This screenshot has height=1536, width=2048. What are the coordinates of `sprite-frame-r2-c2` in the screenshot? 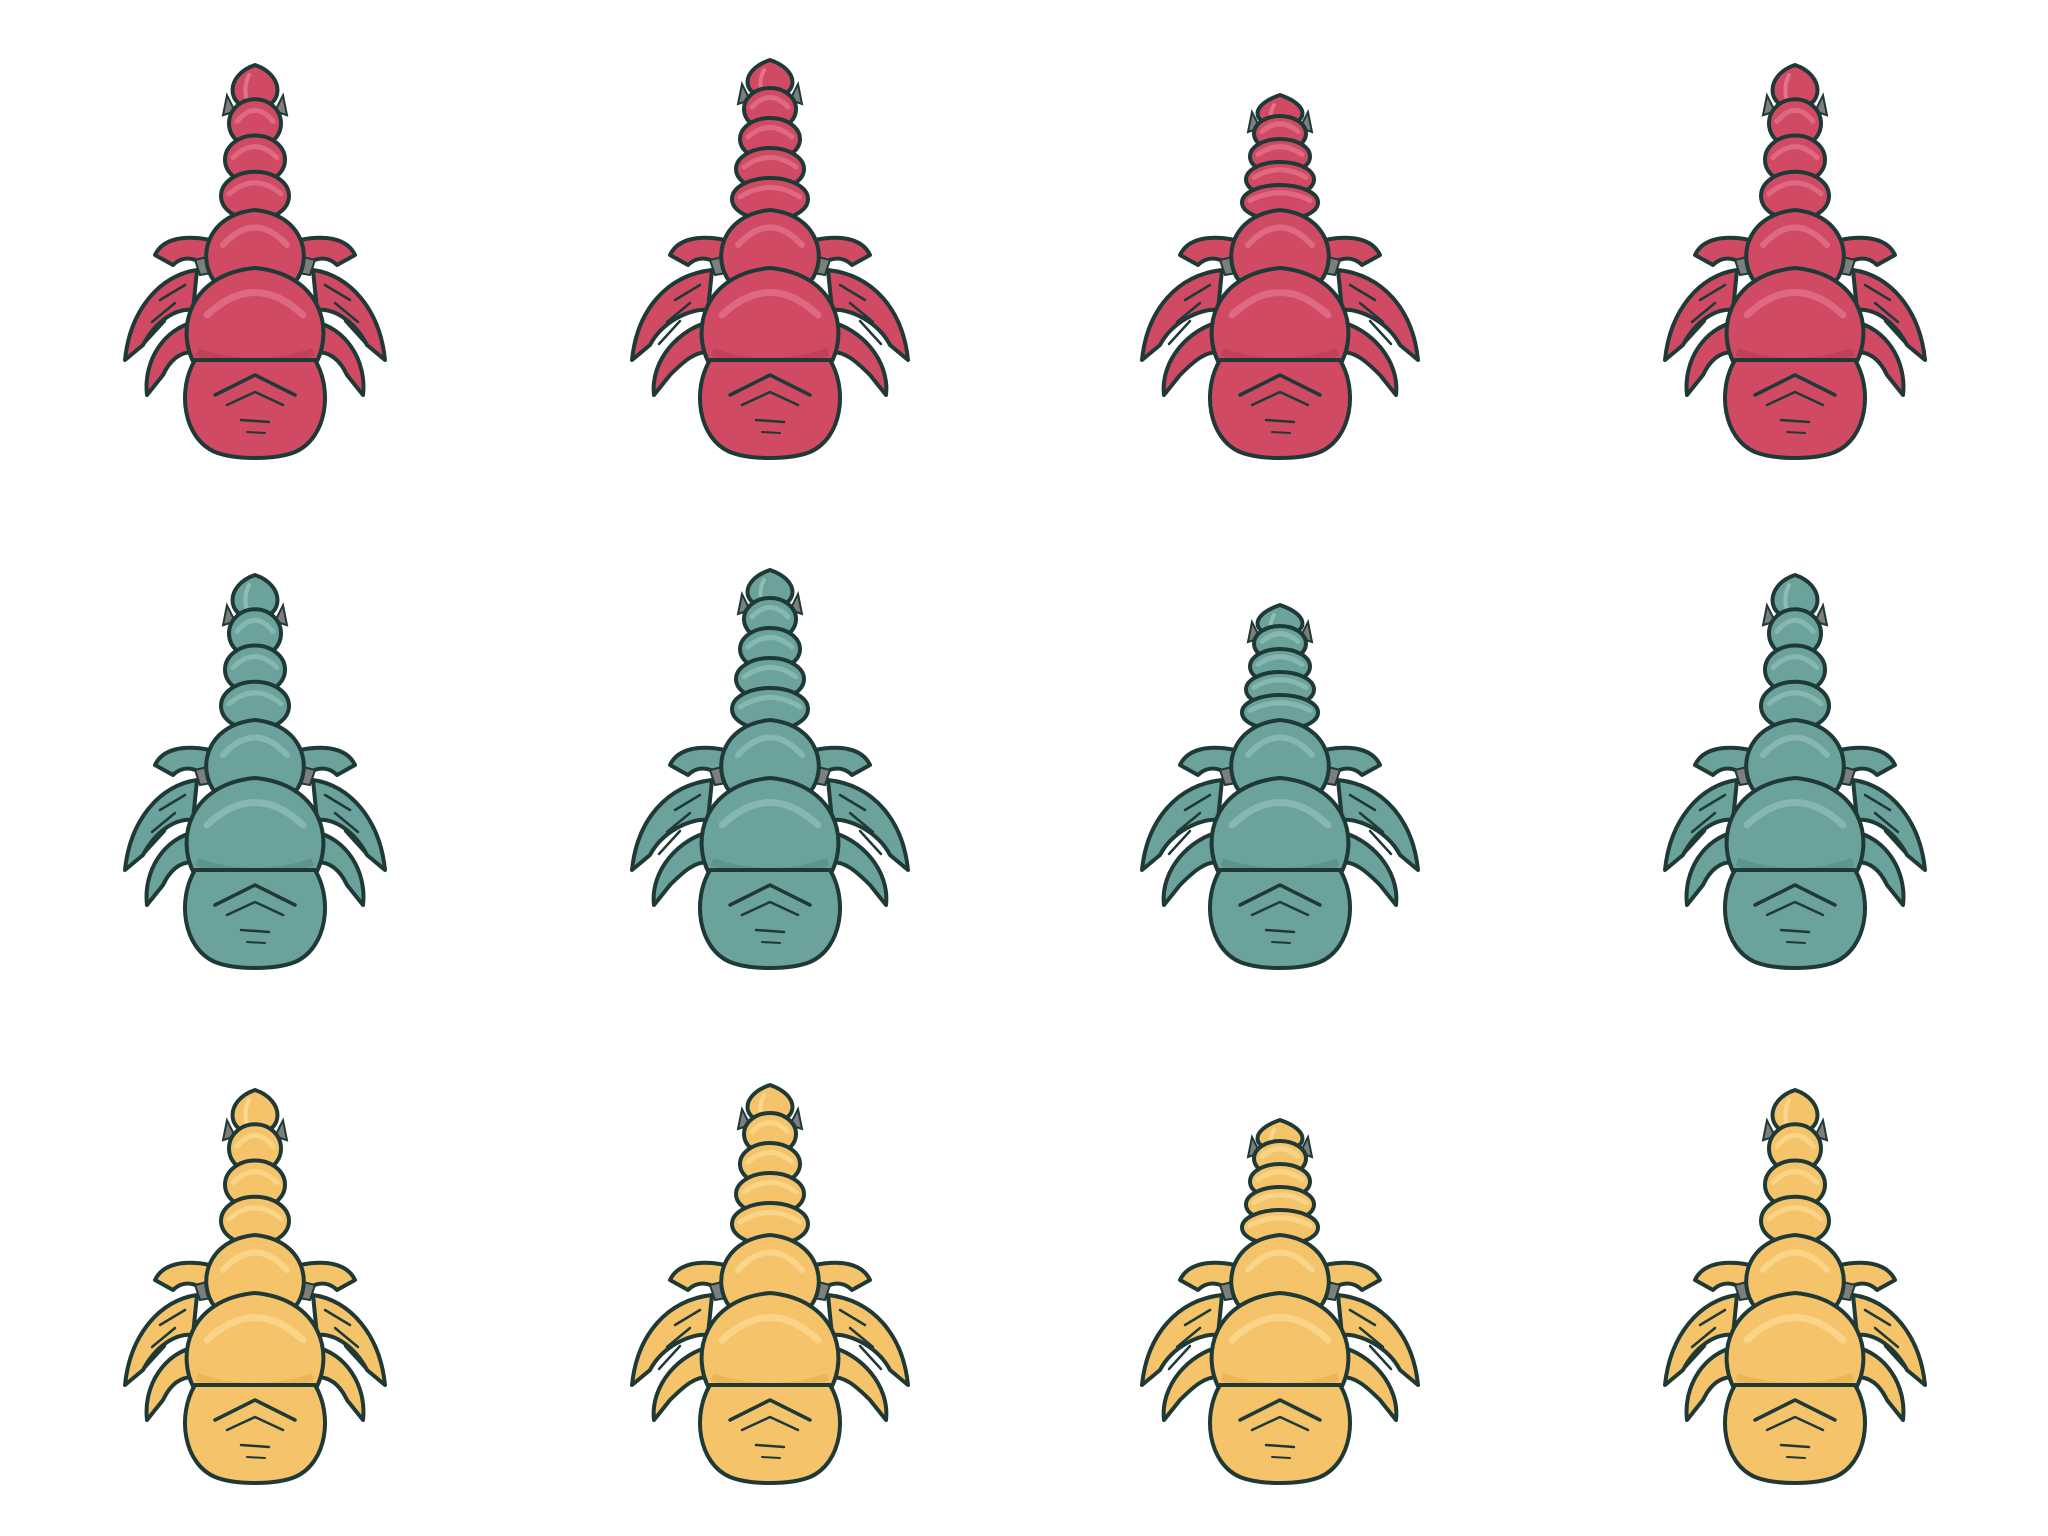 It's located at (770, 769).